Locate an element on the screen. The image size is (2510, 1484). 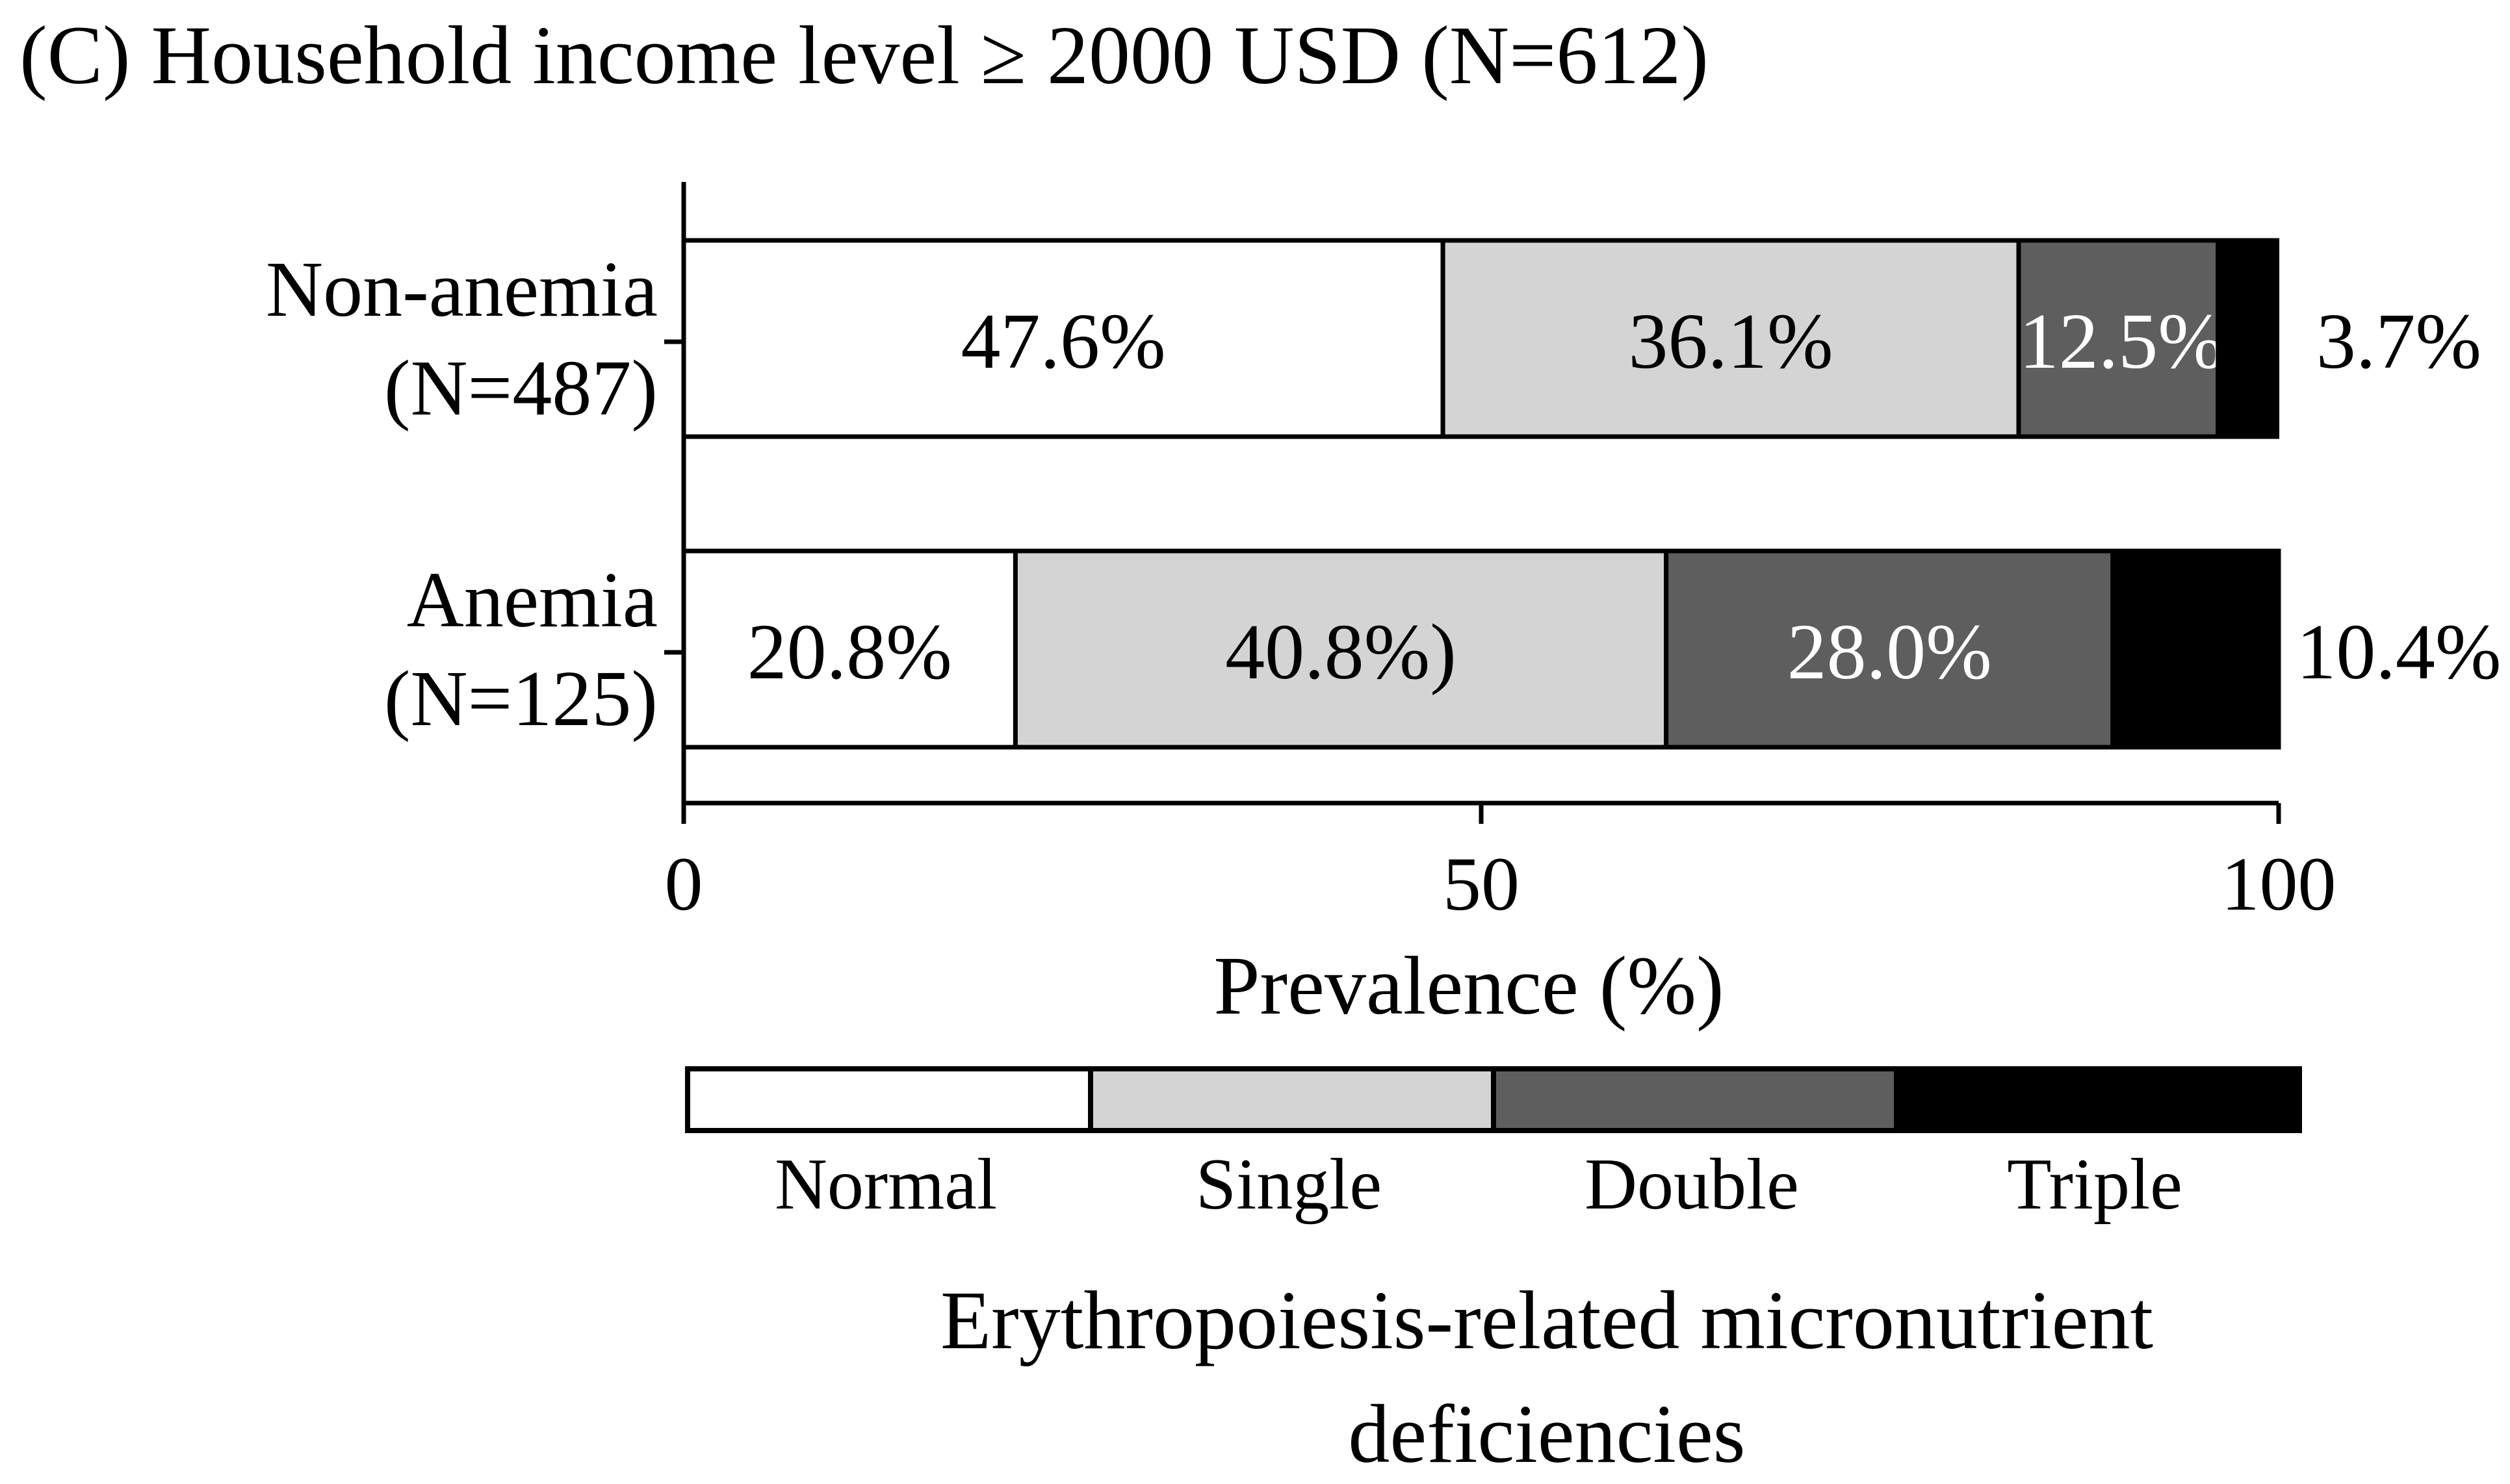
data-label-single: 40.8%) is located at coordinates (1341, 652).